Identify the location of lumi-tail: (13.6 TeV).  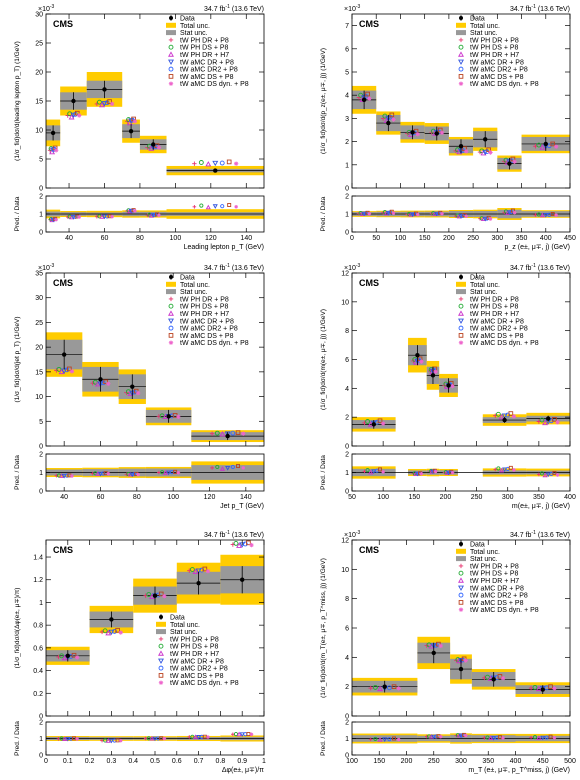
(247, 535).